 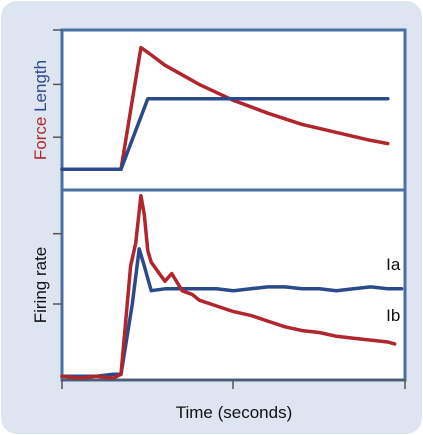 I want to click on annotation-ib: Ib, so click(x=393, y=315).